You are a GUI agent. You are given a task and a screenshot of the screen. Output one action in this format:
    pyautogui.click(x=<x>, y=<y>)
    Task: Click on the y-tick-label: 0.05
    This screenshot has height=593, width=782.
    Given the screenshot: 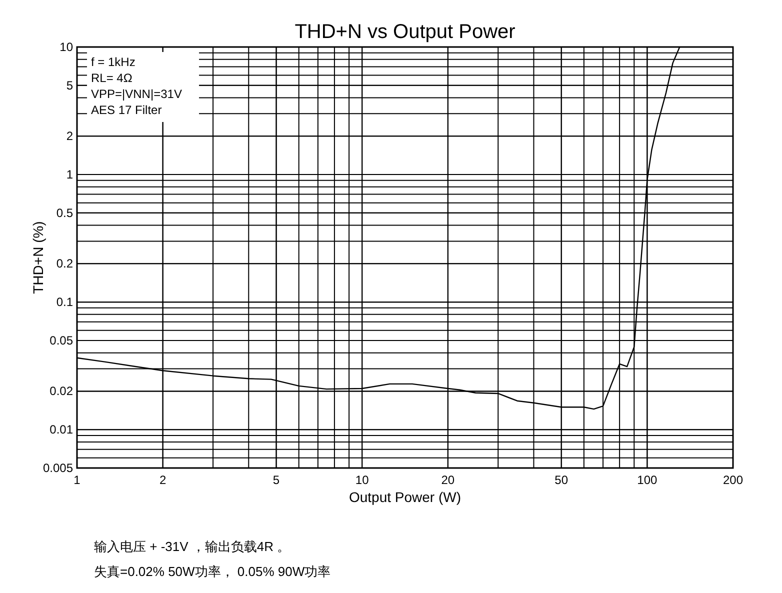 What is the action you would take?
    pyautogui.click(x=62, y=340)
    